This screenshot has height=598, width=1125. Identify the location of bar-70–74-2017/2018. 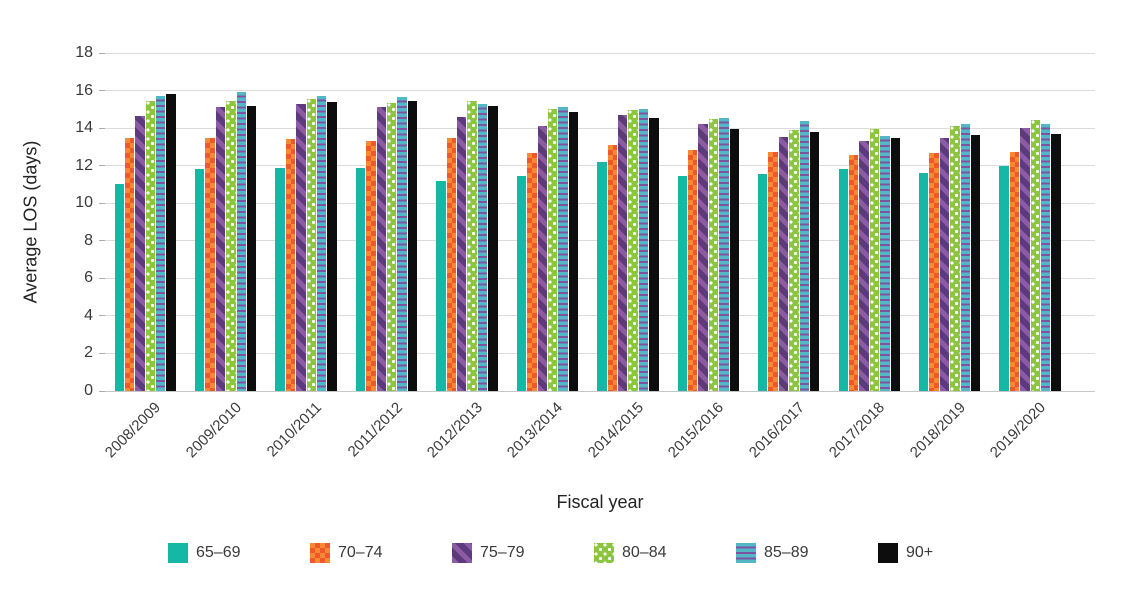
(853, 273).